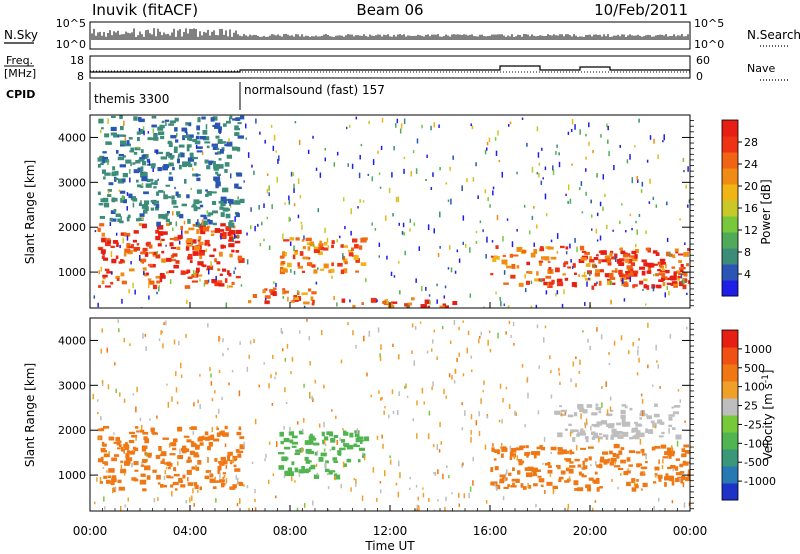 This screenshot has height=554, width=800. I want to click on velocity-colorbar-tick-label: -25, so click(753, 424).